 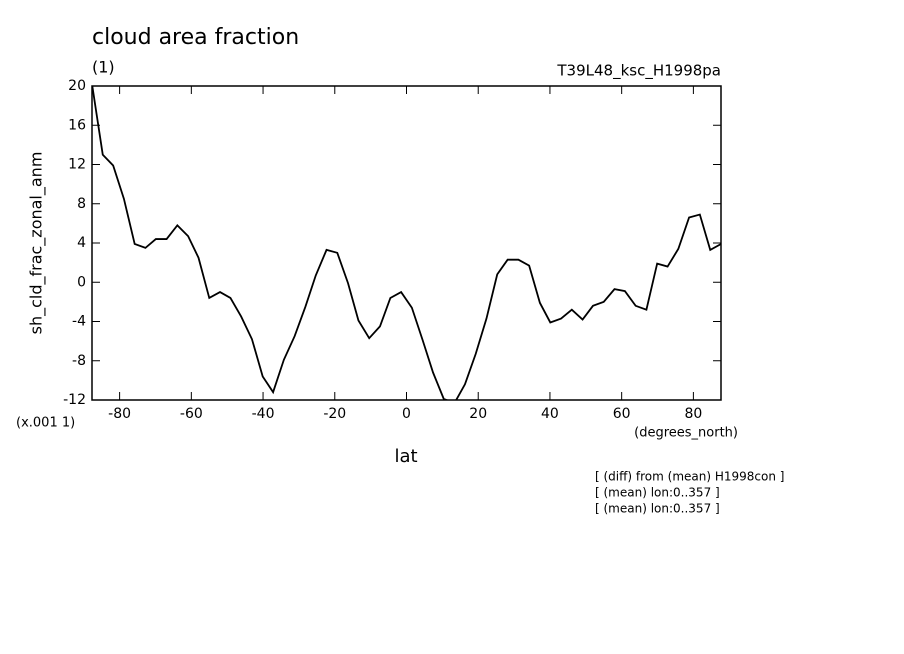 I want to click on y-tick-label: -12, so click(x=74, y=400).